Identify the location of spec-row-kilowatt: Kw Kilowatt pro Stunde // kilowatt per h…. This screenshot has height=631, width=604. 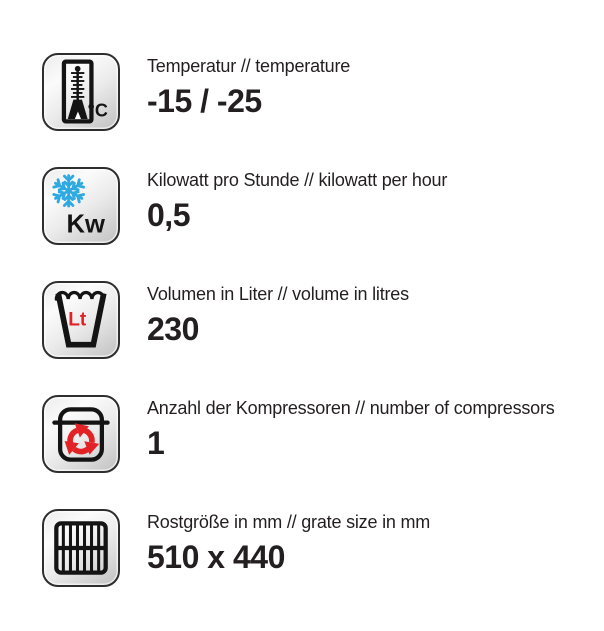
(323, 206).